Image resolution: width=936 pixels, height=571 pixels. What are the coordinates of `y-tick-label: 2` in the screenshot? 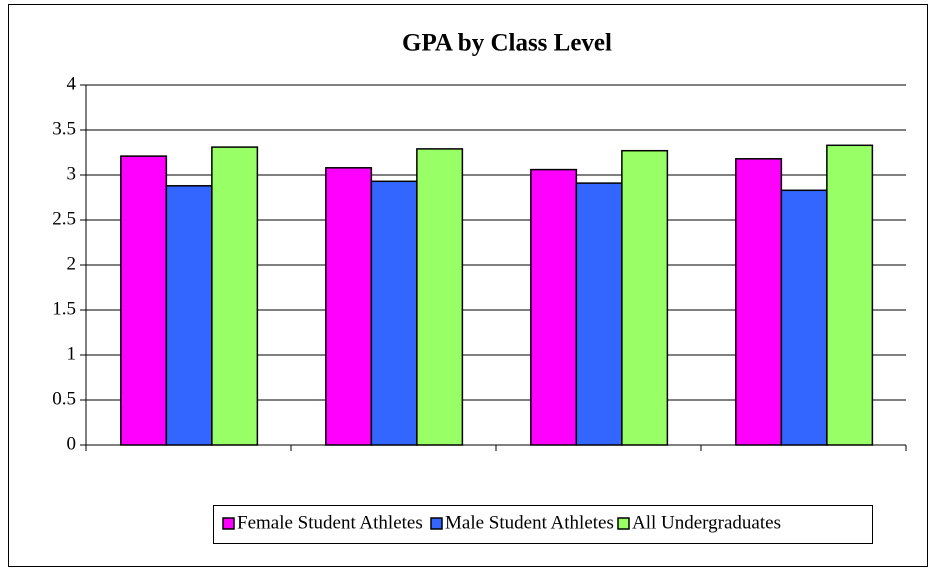 It's located at (72, 263).